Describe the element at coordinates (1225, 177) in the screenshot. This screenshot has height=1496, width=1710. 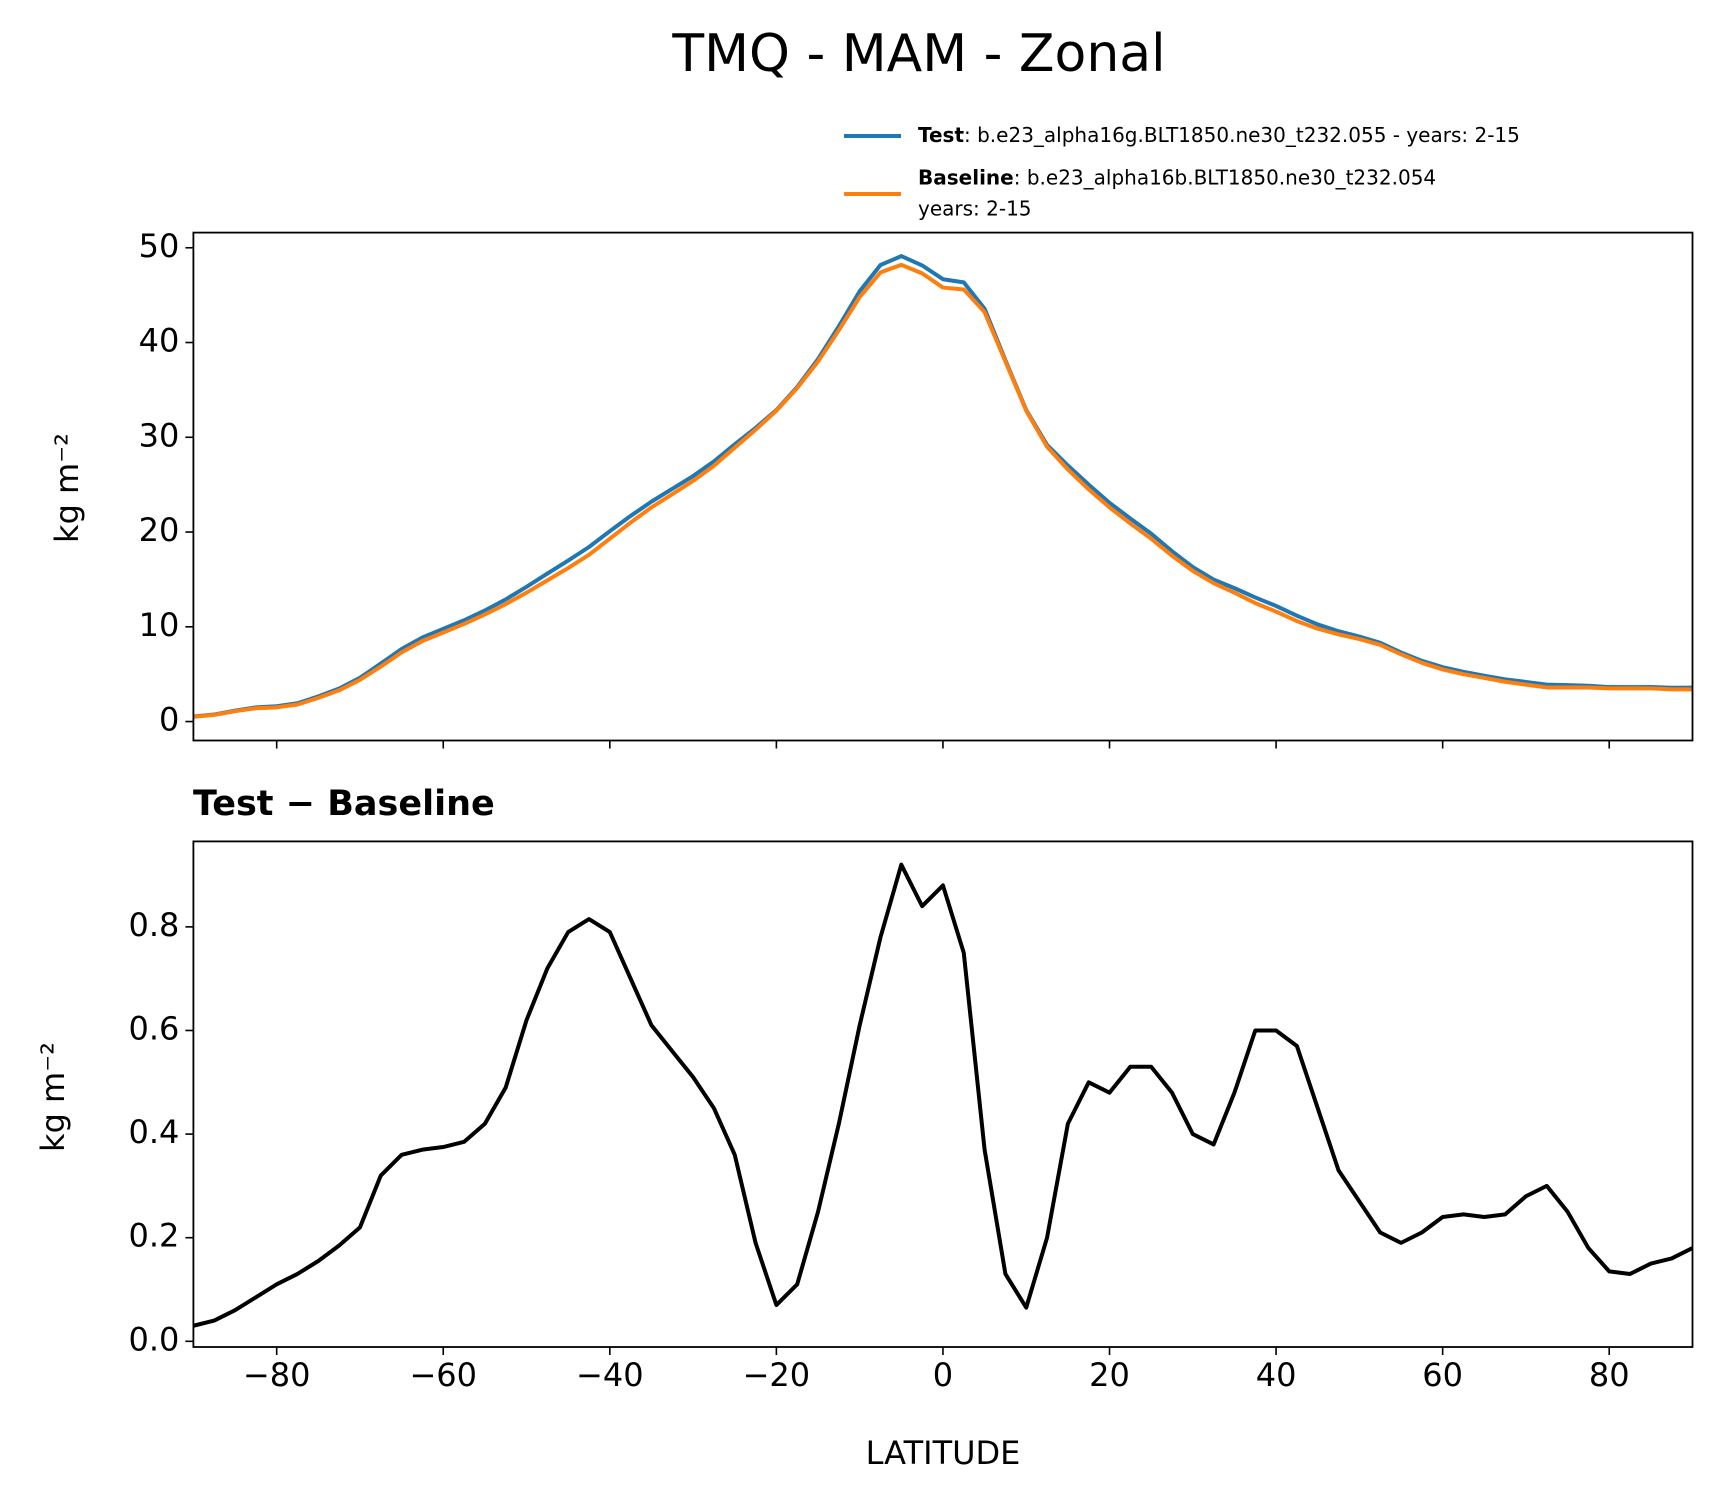
I see `legend-description: : b.e23_alpha16b.BLT1850.ne30_t232.054` at that location.